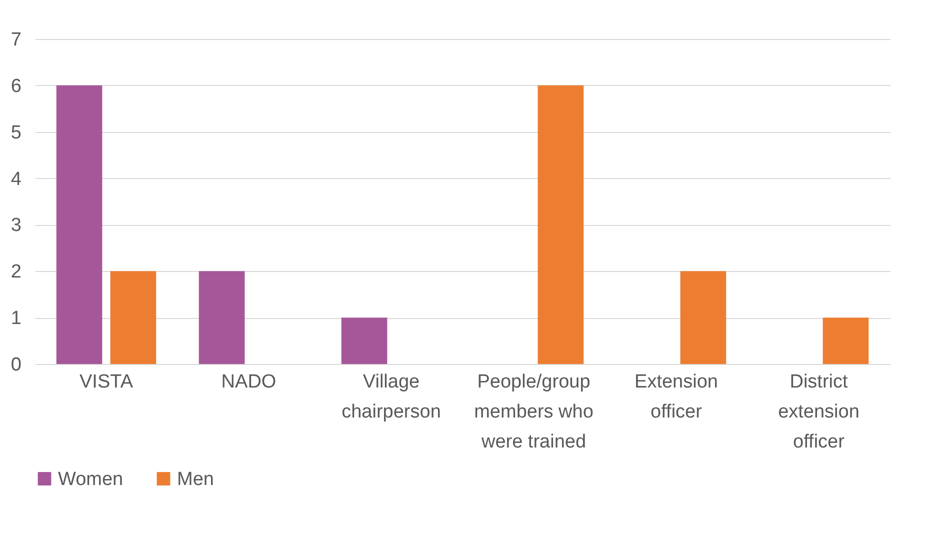 This screenshot has height=538, width=934. I want to click on legend-label: Women, so click(91, 479).